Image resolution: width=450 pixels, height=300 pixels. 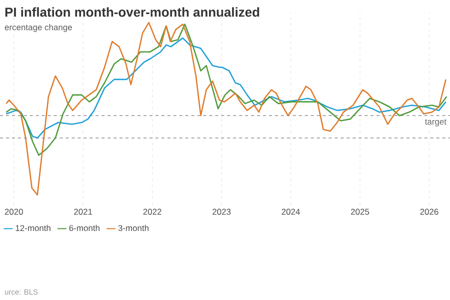 What do you see at coordinates (133, 228) in the screenshot?
I see `legend-label: 3-month` at bounding box center [133, 228].